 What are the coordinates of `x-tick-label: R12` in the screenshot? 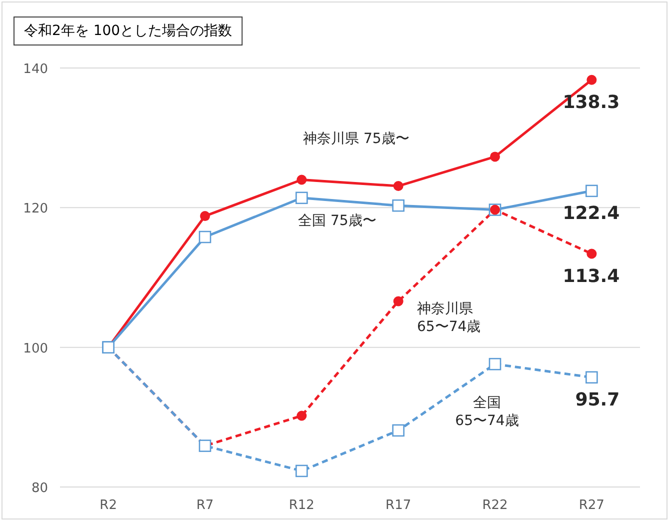 It's located at (301, 505).